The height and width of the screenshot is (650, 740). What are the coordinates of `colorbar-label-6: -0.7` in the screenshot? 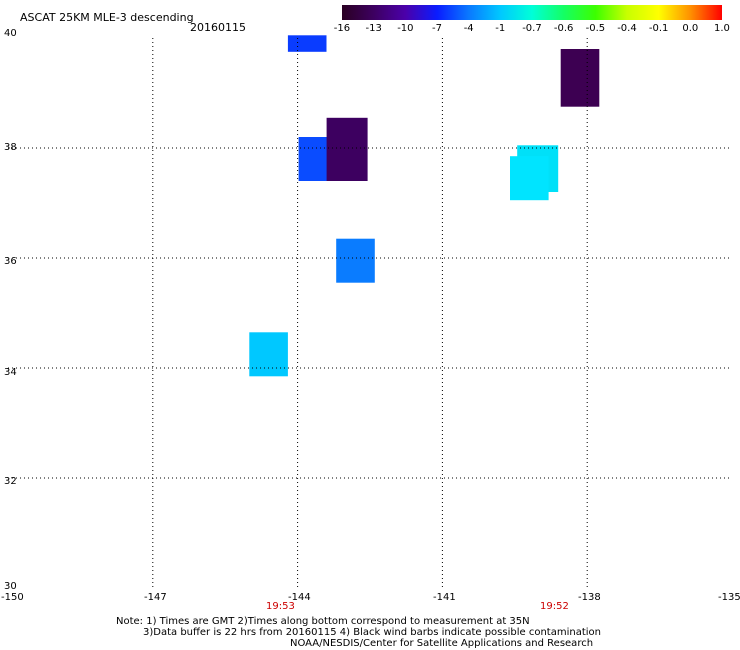 It's located at (532, 28).